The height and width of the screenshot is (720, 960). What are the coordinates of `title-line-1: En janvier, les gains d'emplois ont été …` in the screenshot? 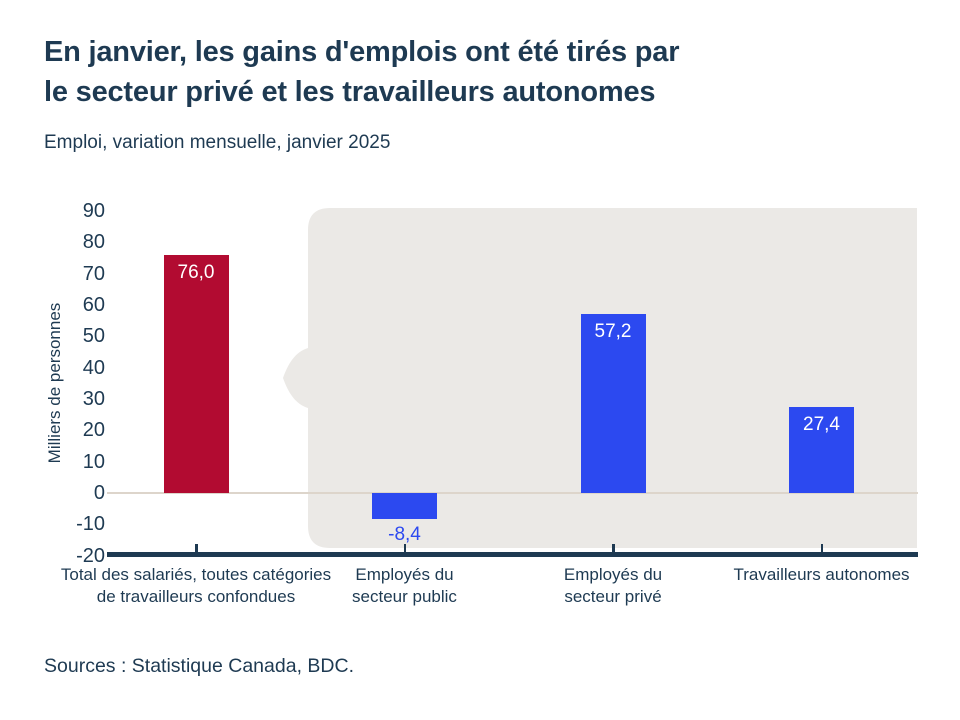 It's located at (362, 52).